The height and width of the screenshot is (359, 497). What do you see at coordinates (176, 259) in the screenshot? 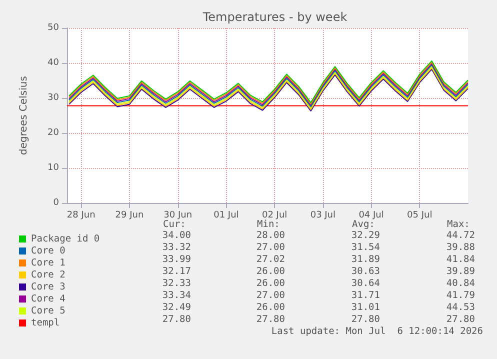
I see `text: 33.99` at bounding box center [176, 259].